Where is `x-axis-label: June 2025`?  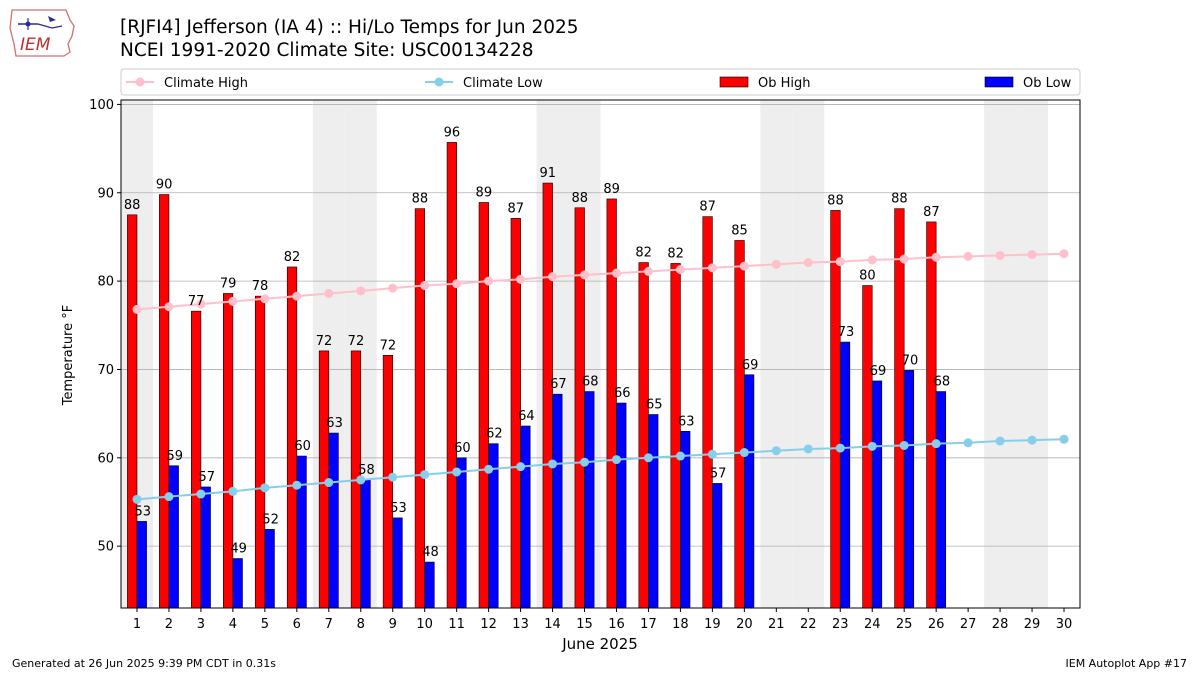 x-axis-label: June 2025 is located at coordinates (599, 644).